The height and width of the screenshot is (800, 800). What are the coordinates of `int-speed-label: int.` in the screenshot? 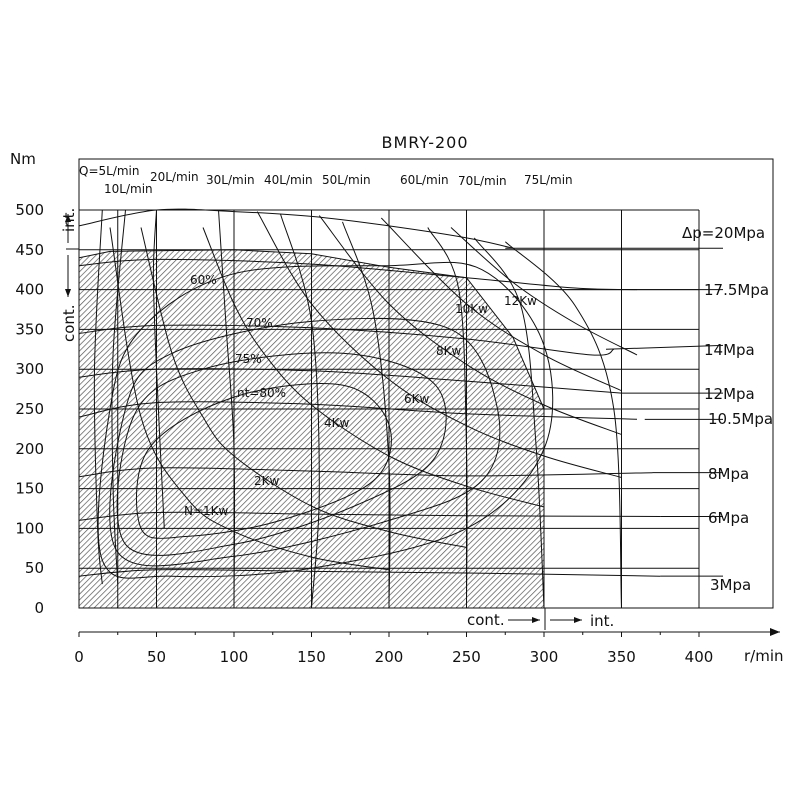 It's located at (602, 621).